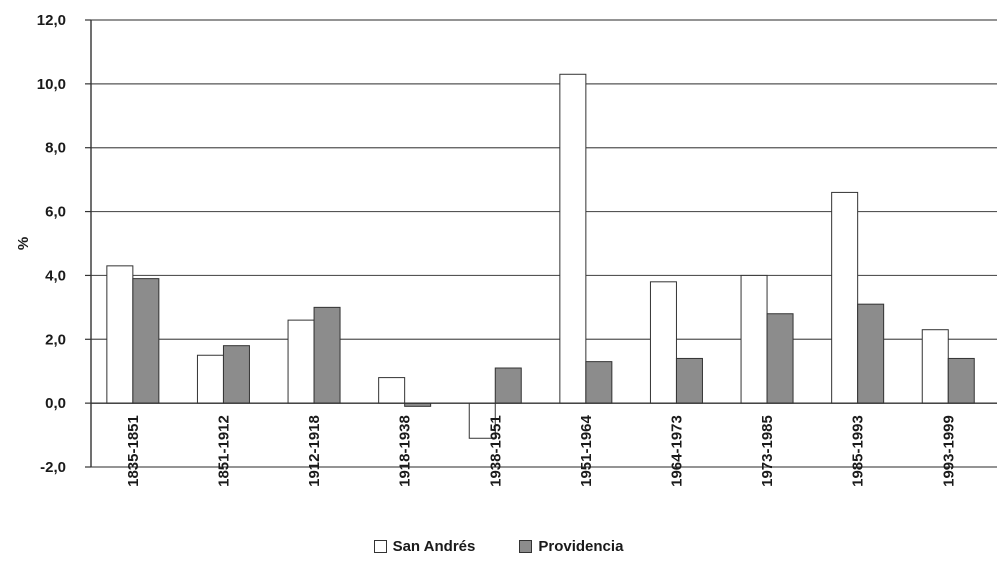  What do you see at coordinates (767, 451) in the screenshot?
I see `category-label: 1973-1985` at bounding box center [767, 451].